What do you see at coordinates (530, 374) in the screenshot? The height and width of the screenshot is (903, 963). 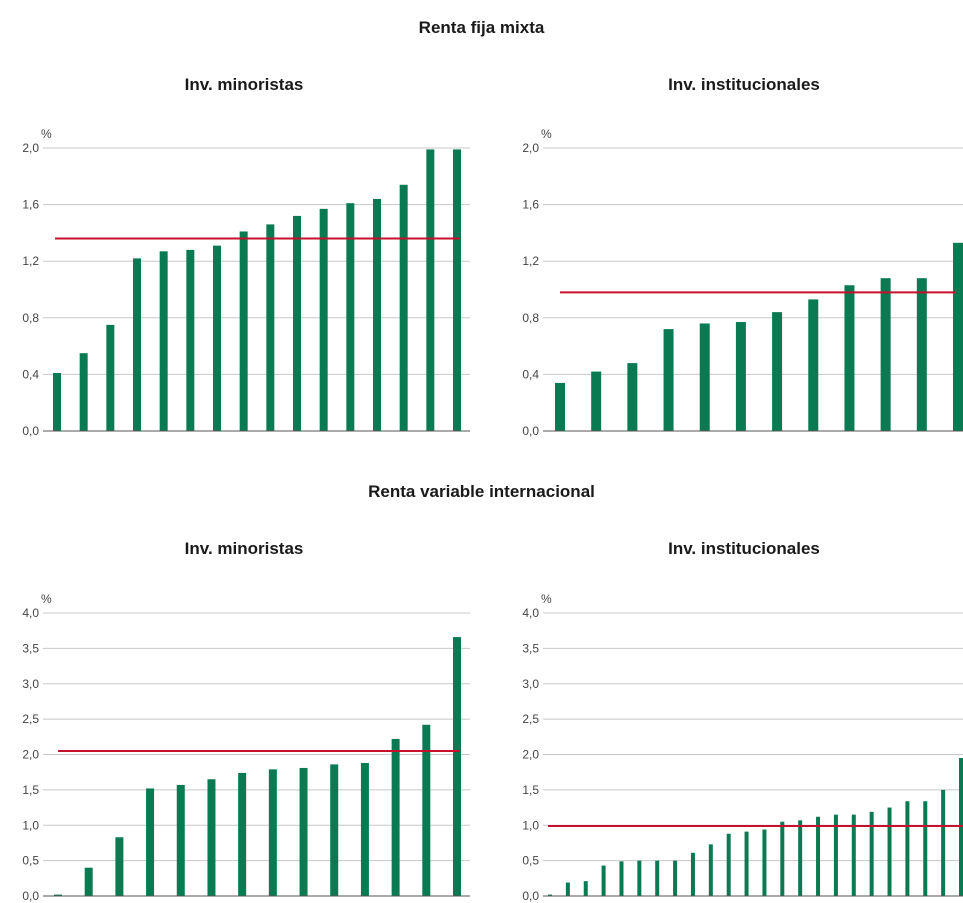 I see `rfm-institucionales-tick-label: 0,4` at bounding box center [530, 374].